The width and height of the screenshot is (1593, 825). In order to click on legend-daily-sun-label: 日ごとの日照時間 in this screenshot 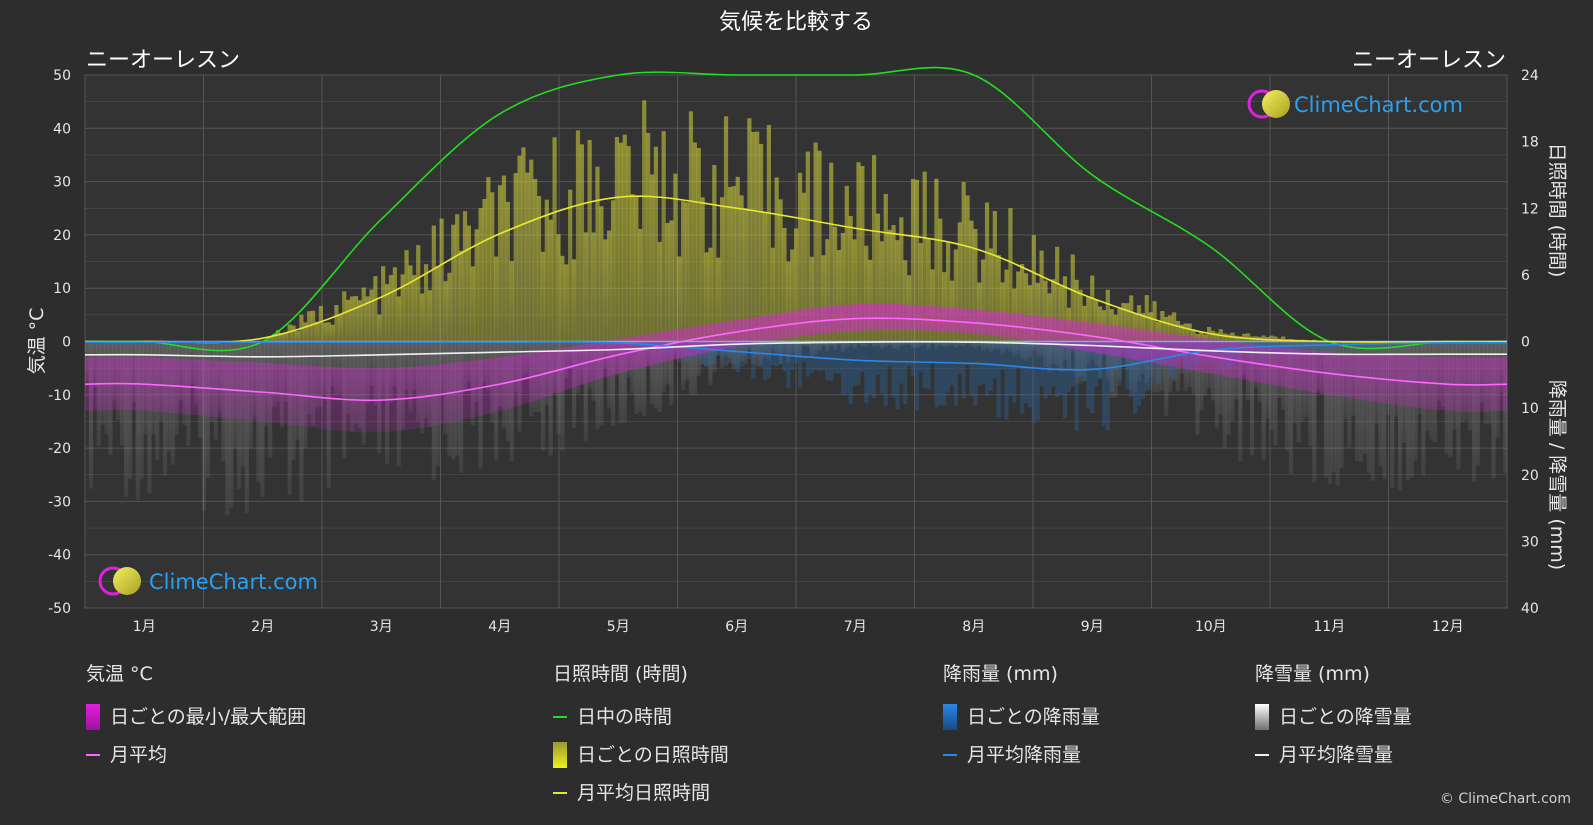, I will do `click(653, 755)`.